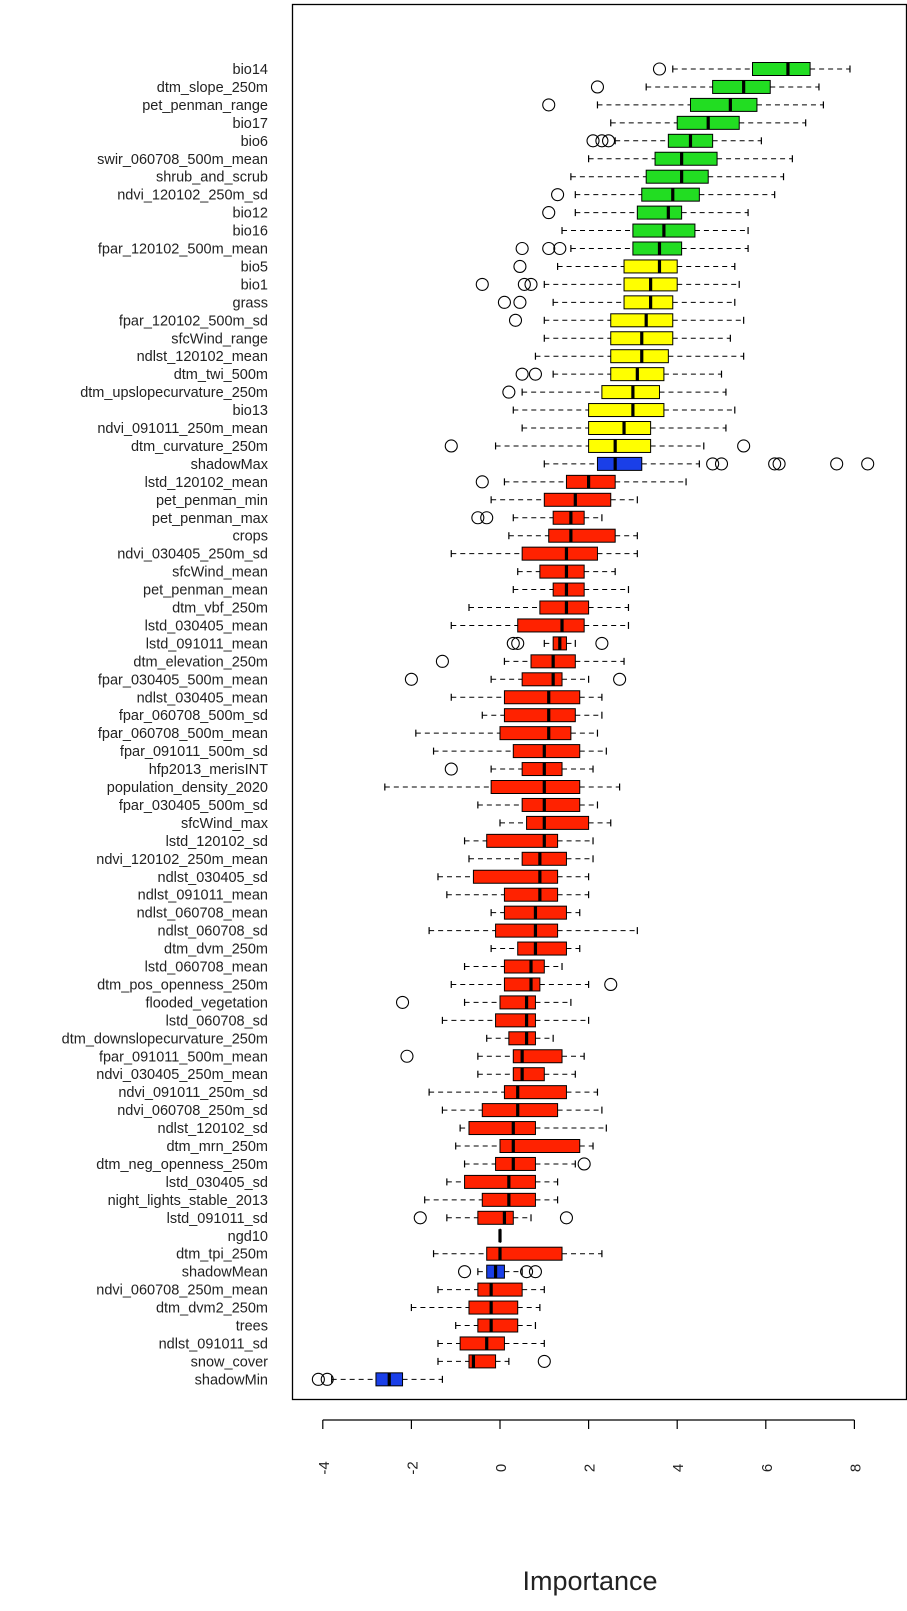 The width and height of the screenshot is (907, 1611). Describe the element at coordinates (182, 160) in the screenshot. I see `variable-label: swir_060708_500m_mean` at that location.